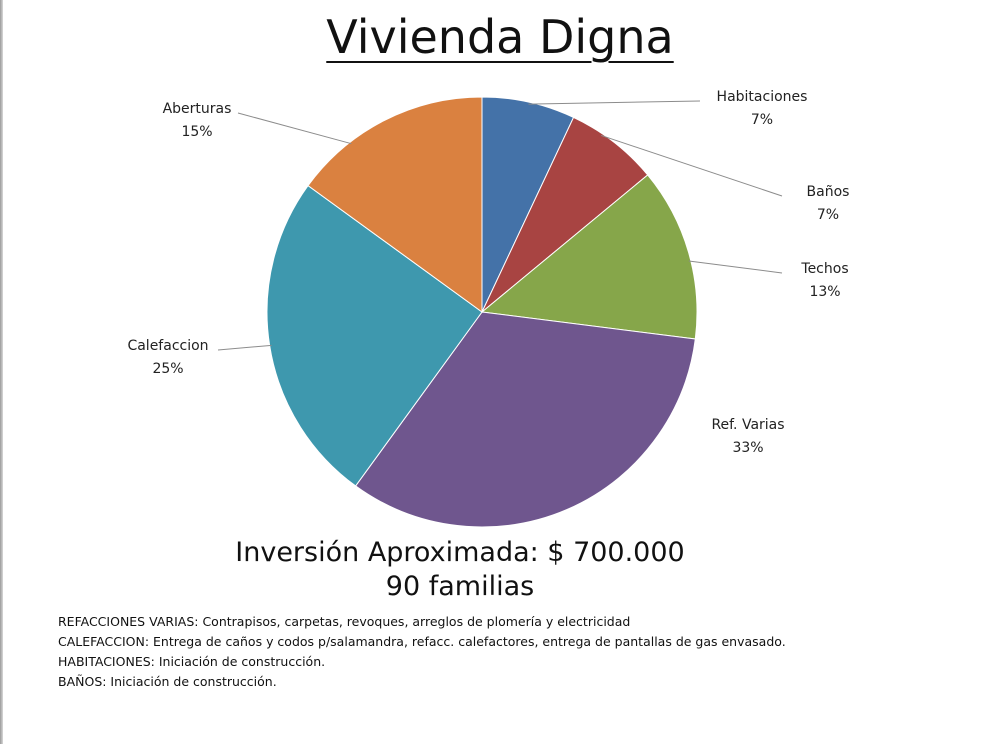 Image resolution: width=1000 pixels, height=744 pixels. What do you see at coordinates (167, 681) in the screenshot?
I see `note-banos: BAÑOS: Iniciación de construcción.` at bounding box center [167, 681].